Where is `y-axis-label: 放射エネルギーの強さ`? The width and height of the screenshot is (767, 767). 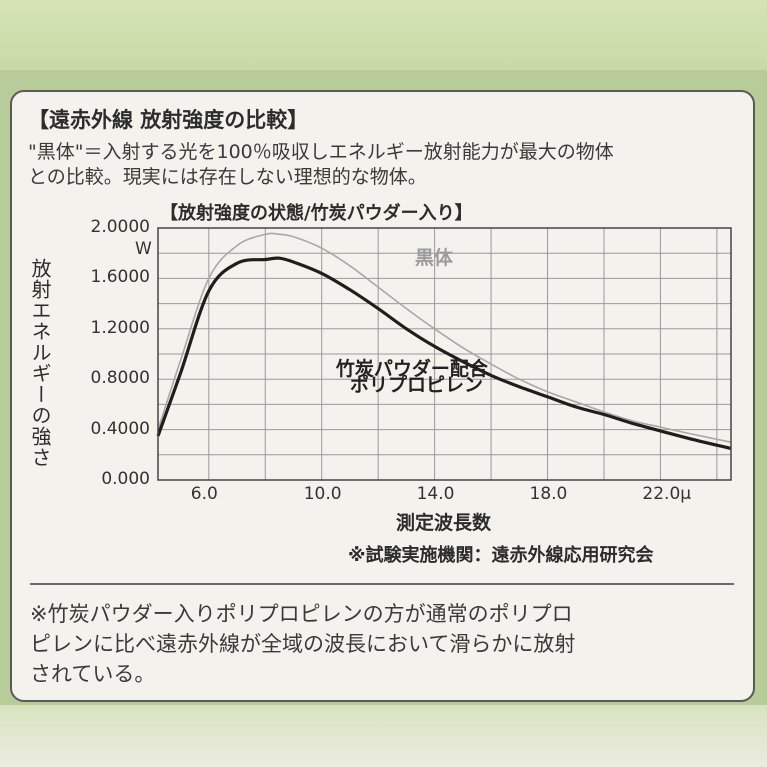 y-axis-label: 放射エネルギーの強さ is located at coordinates (40, 363).